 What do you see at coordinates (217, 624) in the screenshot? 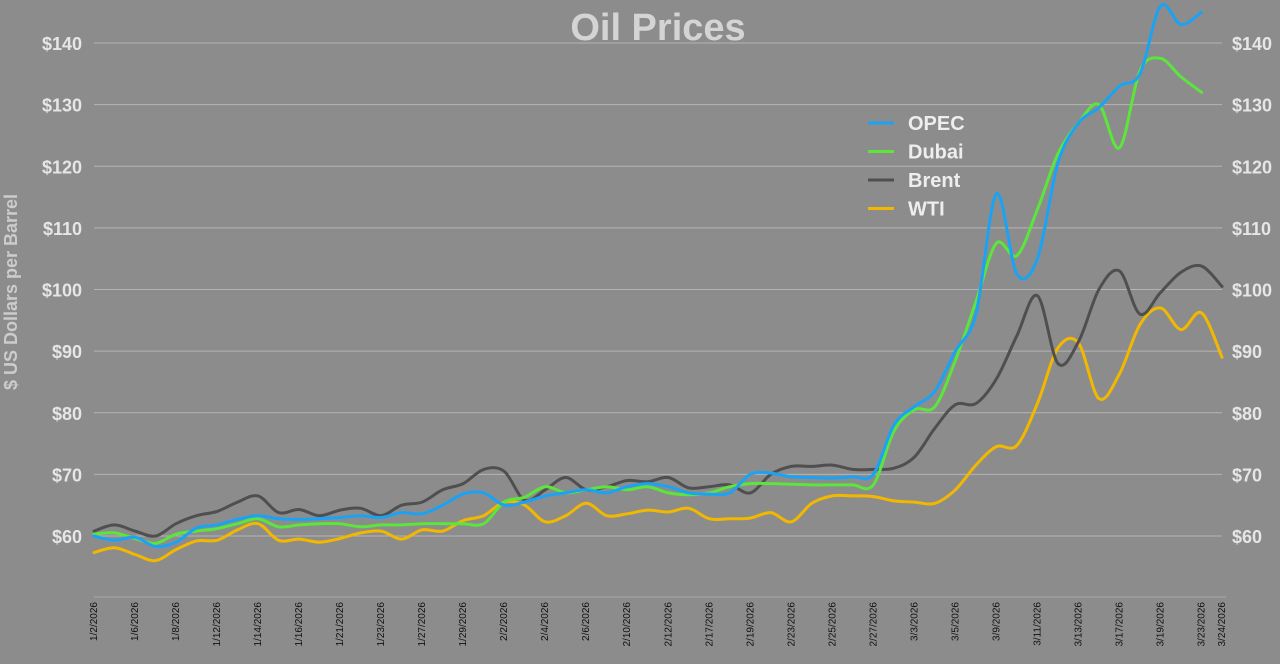
I see `x-tick-label: 1/12/2026` at bounding box center [217, 624].